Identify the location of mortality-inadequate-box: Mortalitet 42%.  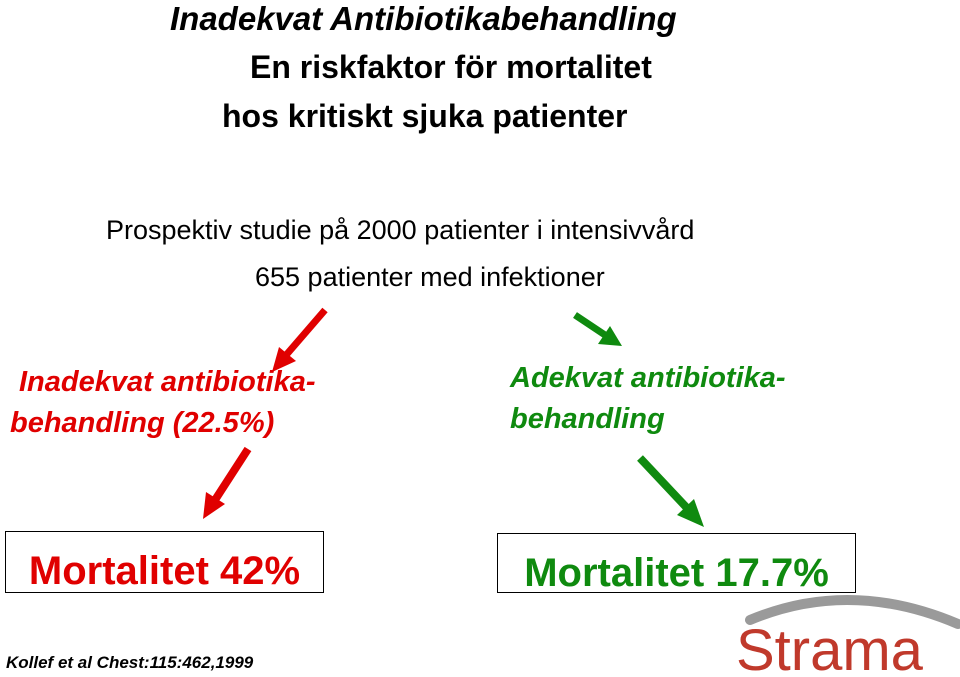
(164, 562).